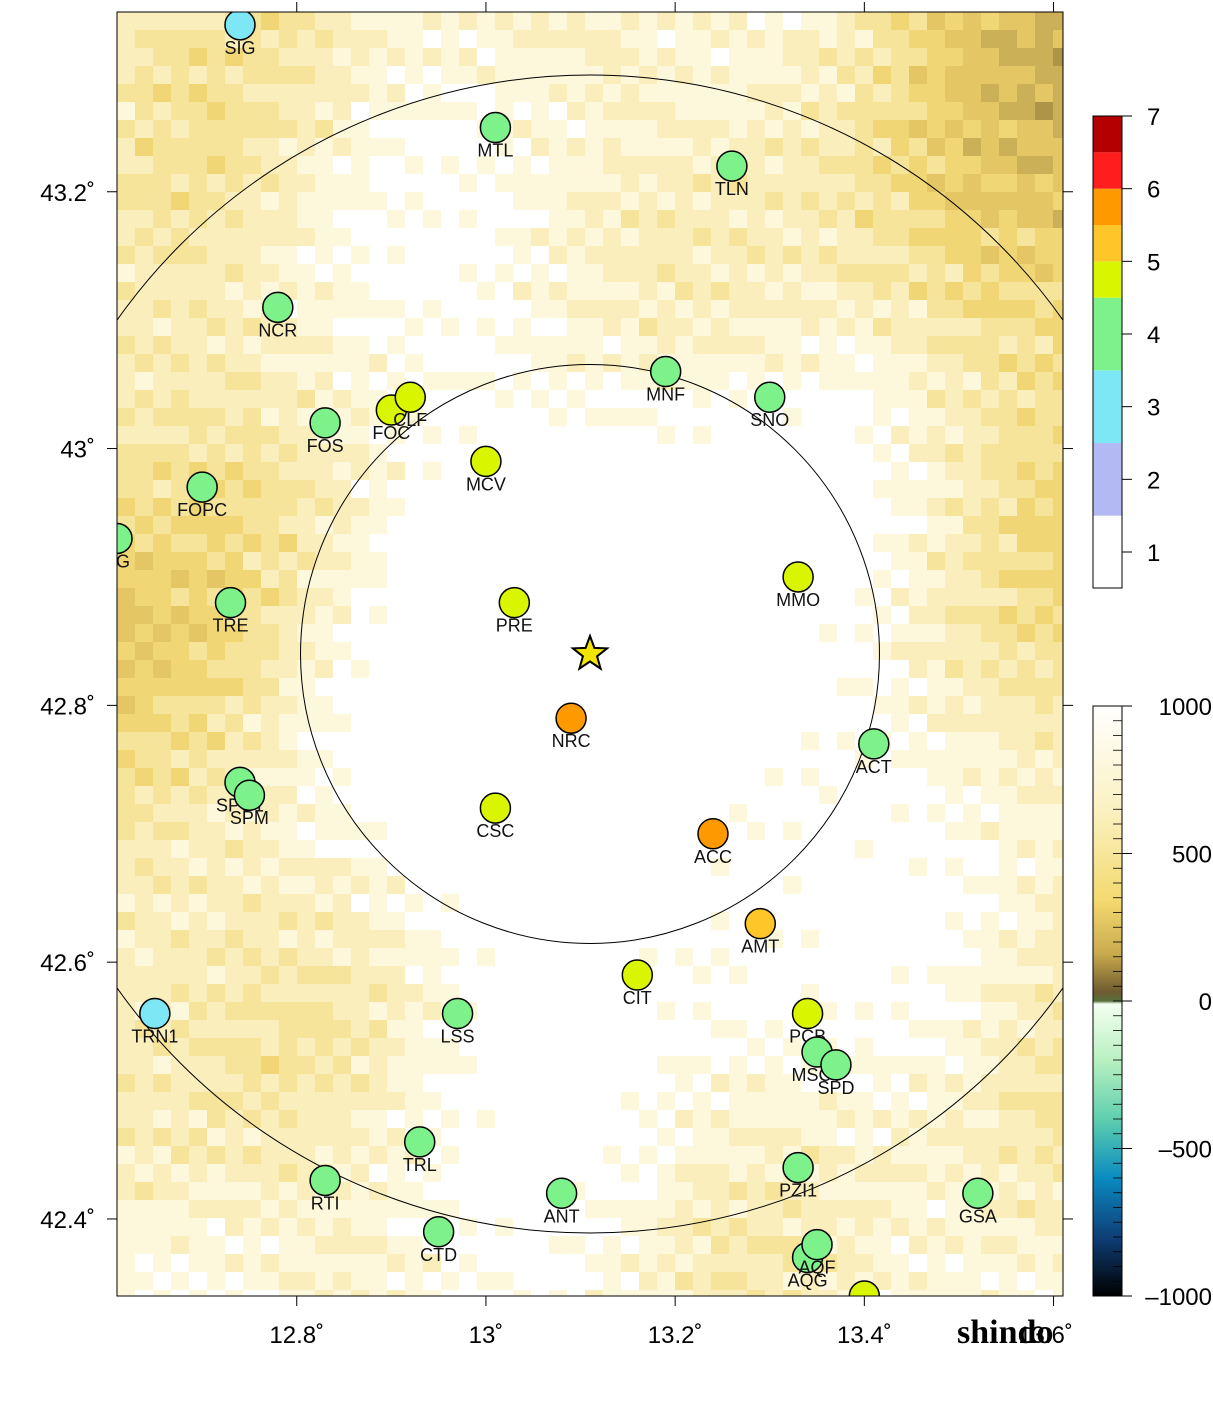  Describe the element at coordinates (874, 767) in the screenshot. I see `station-label: ACT` at that location.